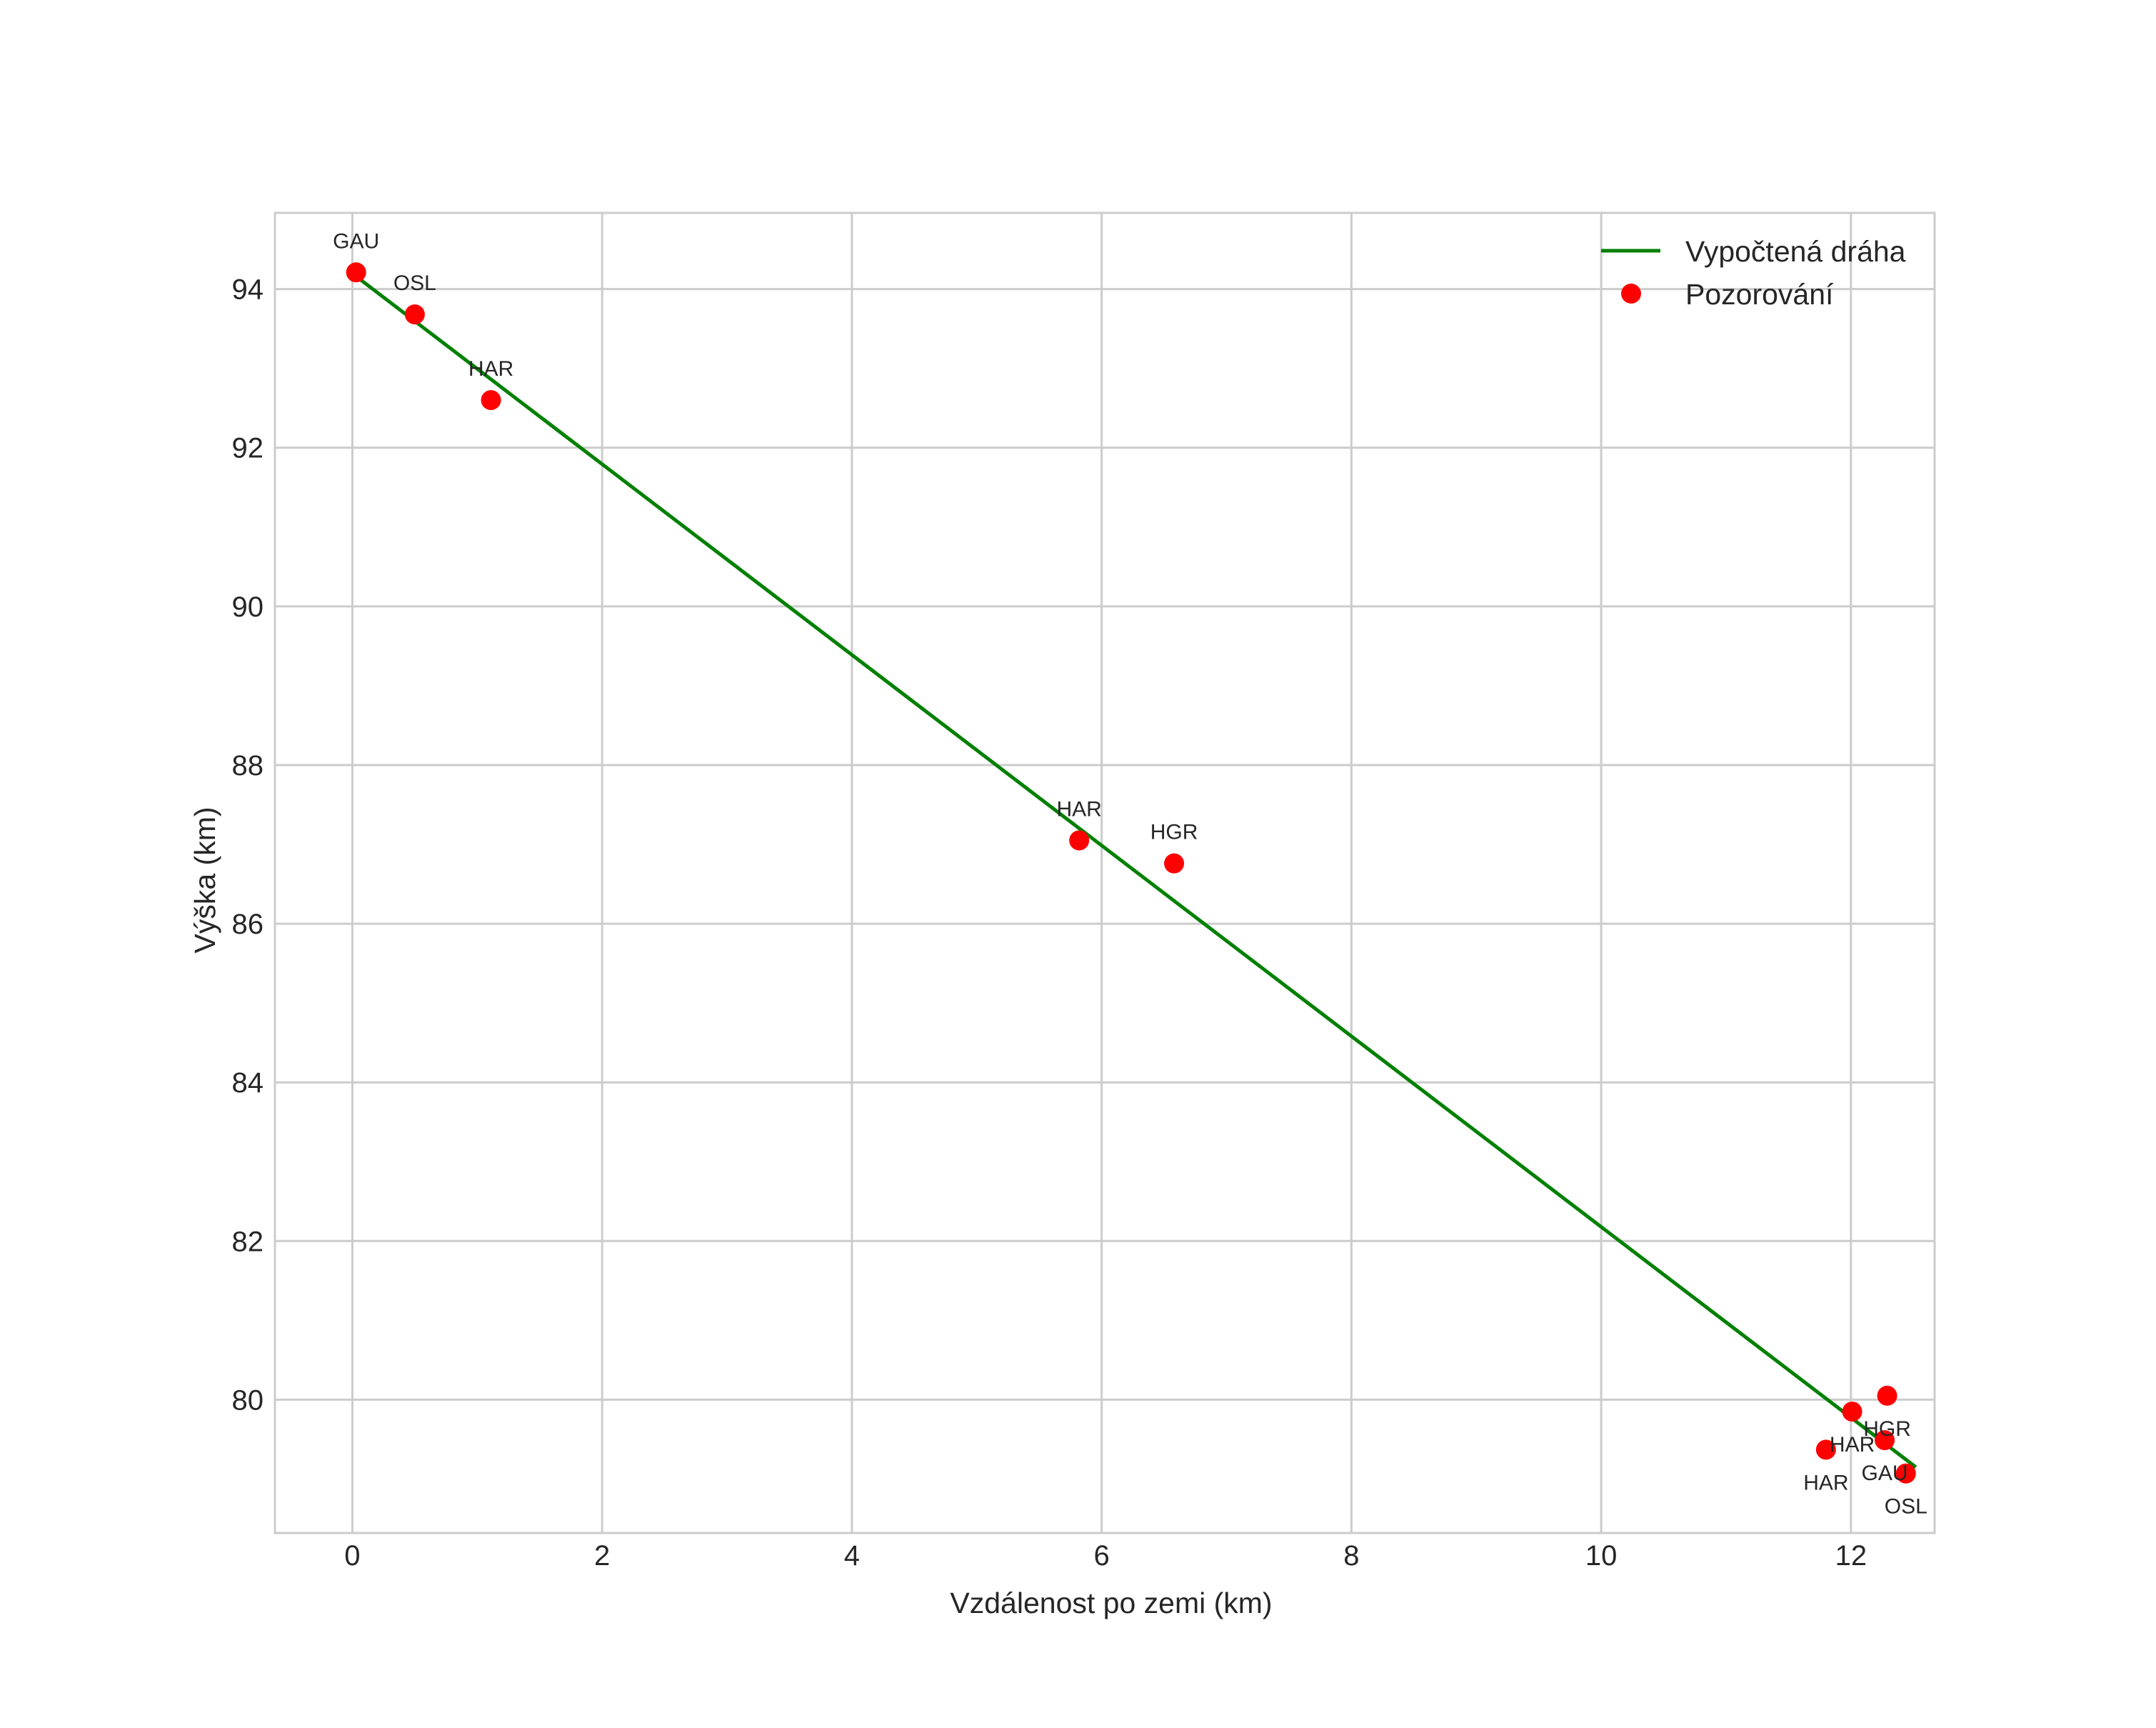 The height and width of the screenshot is (1728, 2156). Describe the element at coordinates (1602, 1556) in the screenshot. I see `x-tick-label: 10` at that location.